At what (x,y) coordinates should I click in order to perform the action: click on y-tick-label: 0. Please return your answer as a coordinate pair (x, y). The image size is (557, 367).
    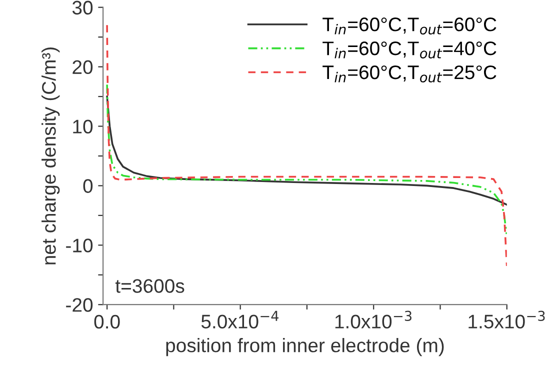
    Looking at the image, I should click on (88, 186).